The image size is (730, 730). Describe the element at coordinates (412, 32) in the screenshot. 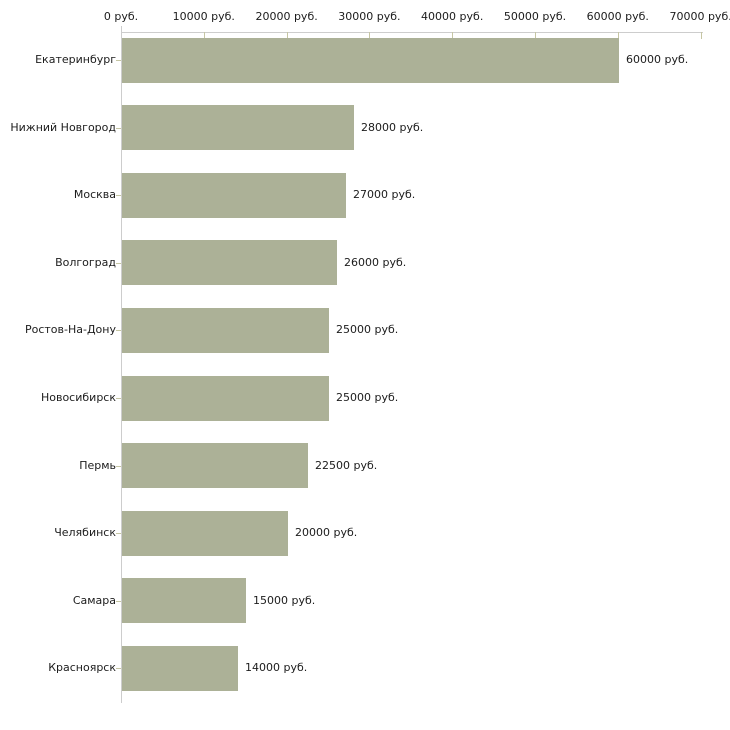

I see `x-axis-line` at that location.